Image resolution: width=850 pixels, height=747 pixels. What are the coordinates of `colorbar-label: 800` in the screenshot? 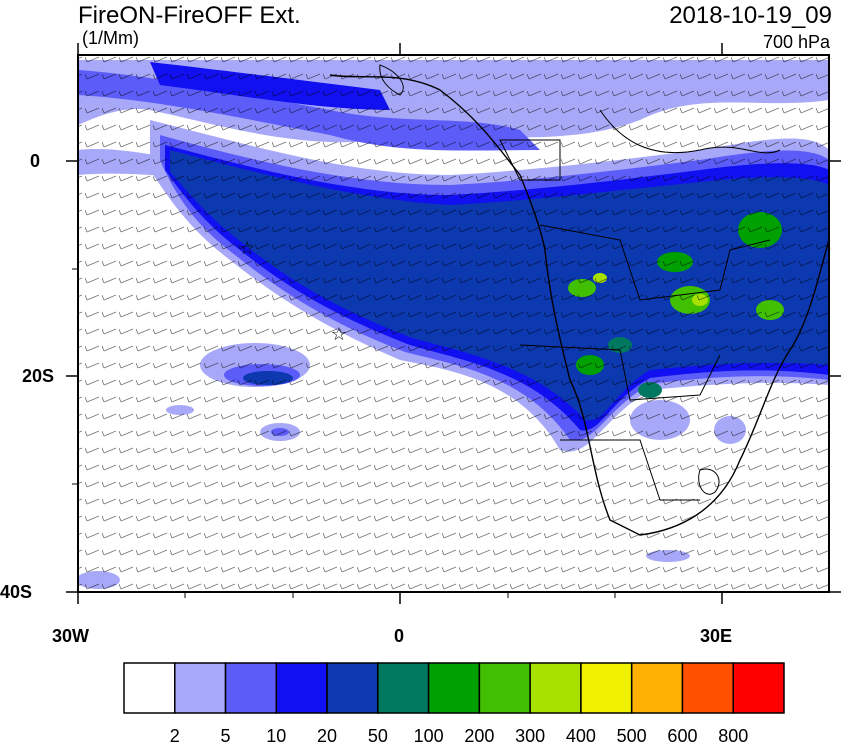 It's located at (733, 736).